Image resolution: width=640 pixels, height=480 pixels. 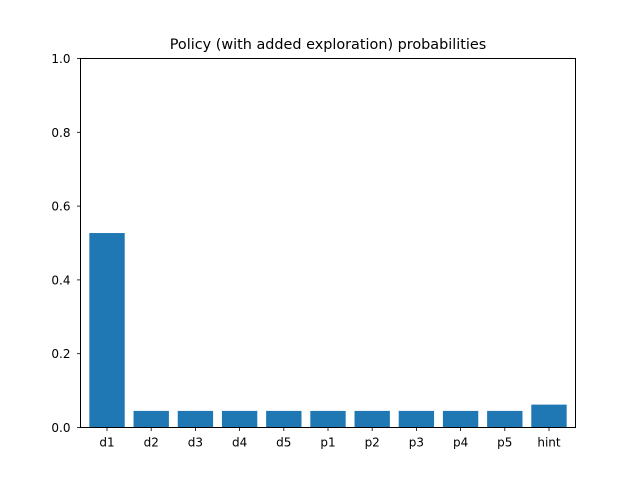 I want to click on x-tick-label-d4: d4, so click(x=239, y=443).